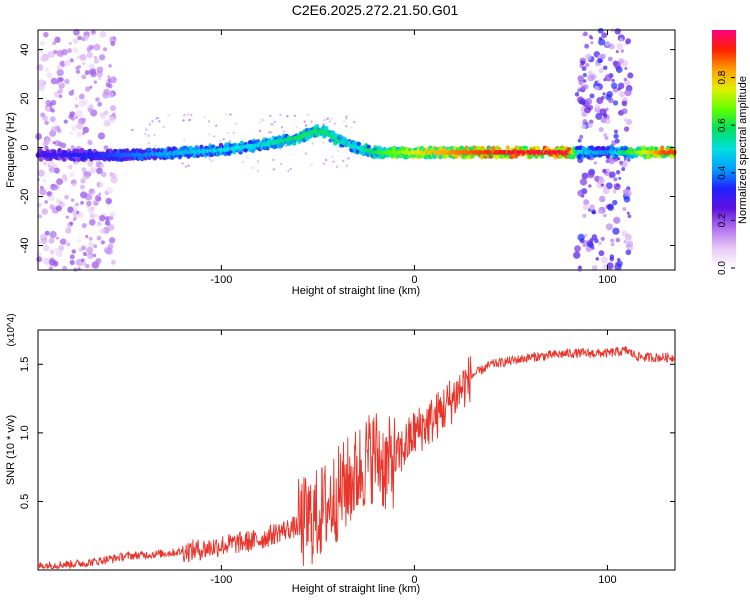  Describe the element at coordinates (726, 172) in the screenshot. I see `colorbar-ticks: 0.0 0.2 0.4 0.6 0.8` at that location.